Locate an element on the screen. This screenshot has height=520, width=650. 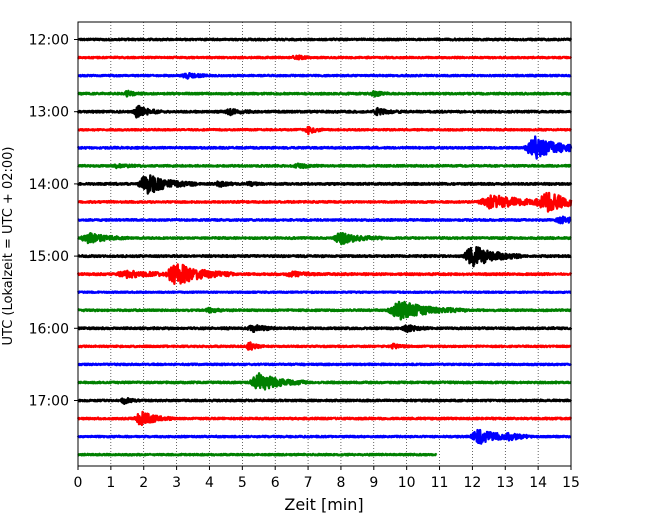
x-tick-label: 13 is located at coordinates (505, 483).